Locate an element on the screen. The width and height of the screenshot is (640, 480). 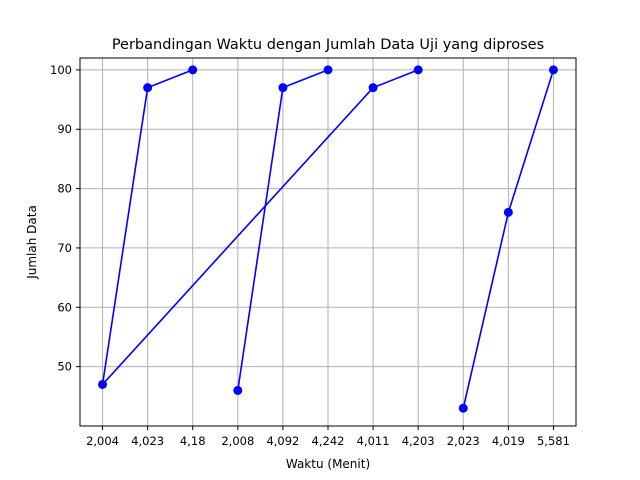
y-axis-label: Jumlah Data is located at coordinates (32, 242).